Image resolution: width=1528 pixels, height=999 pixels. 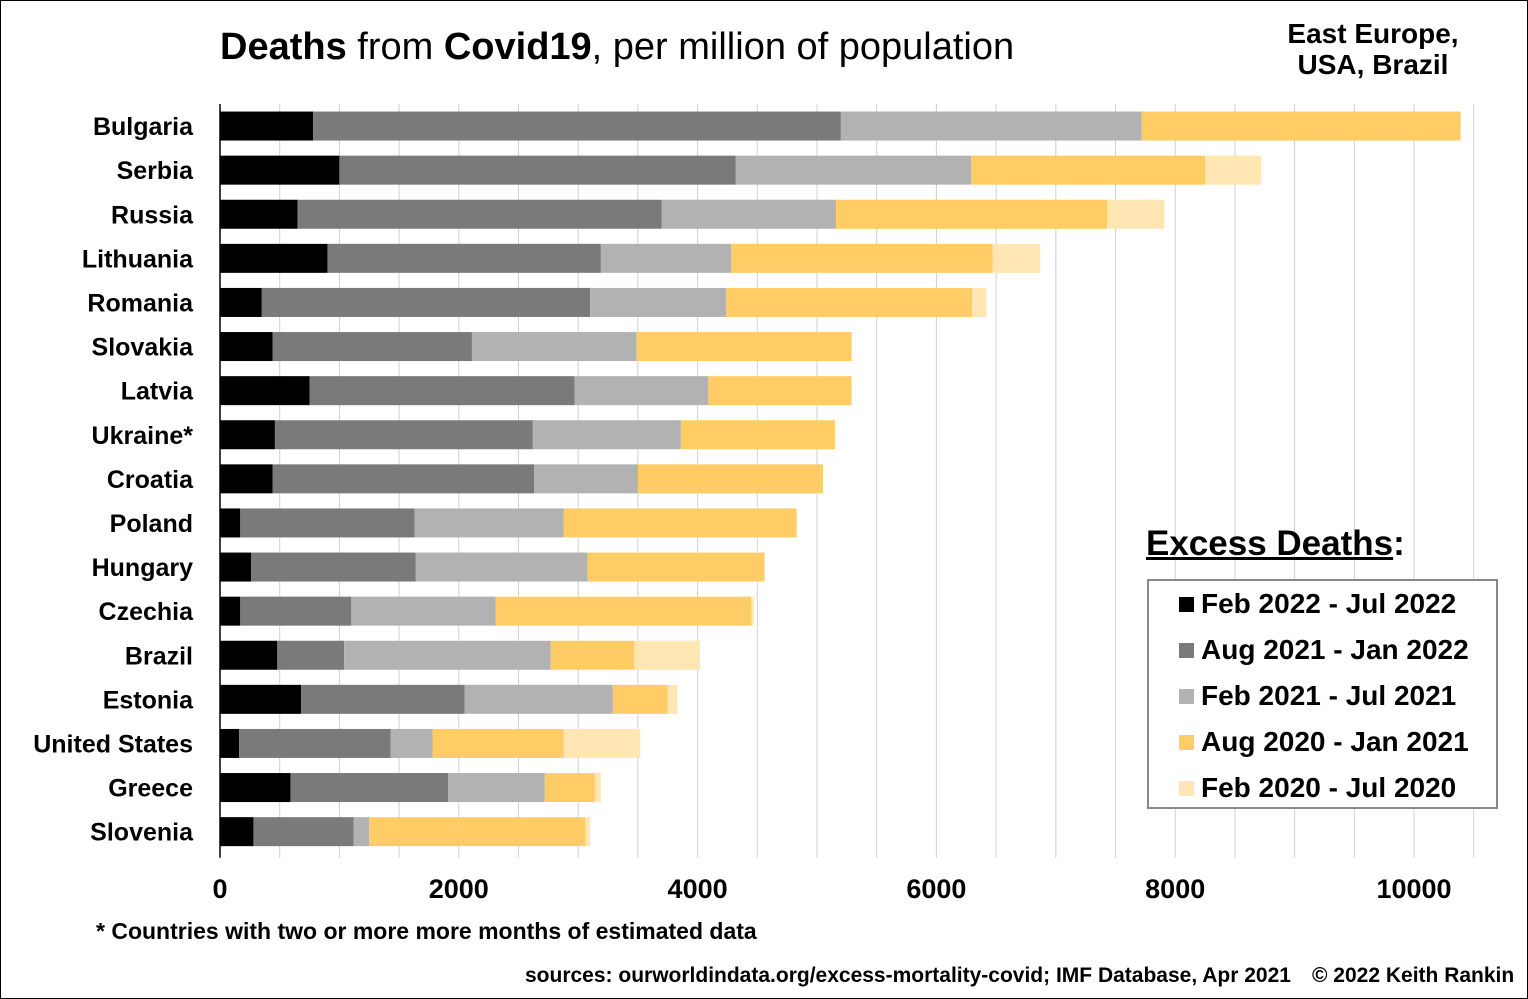 What do you see at coordinates (157, 392) in the screenshot?
I see `category-label: Latvia` at bounding box center [157, 392].